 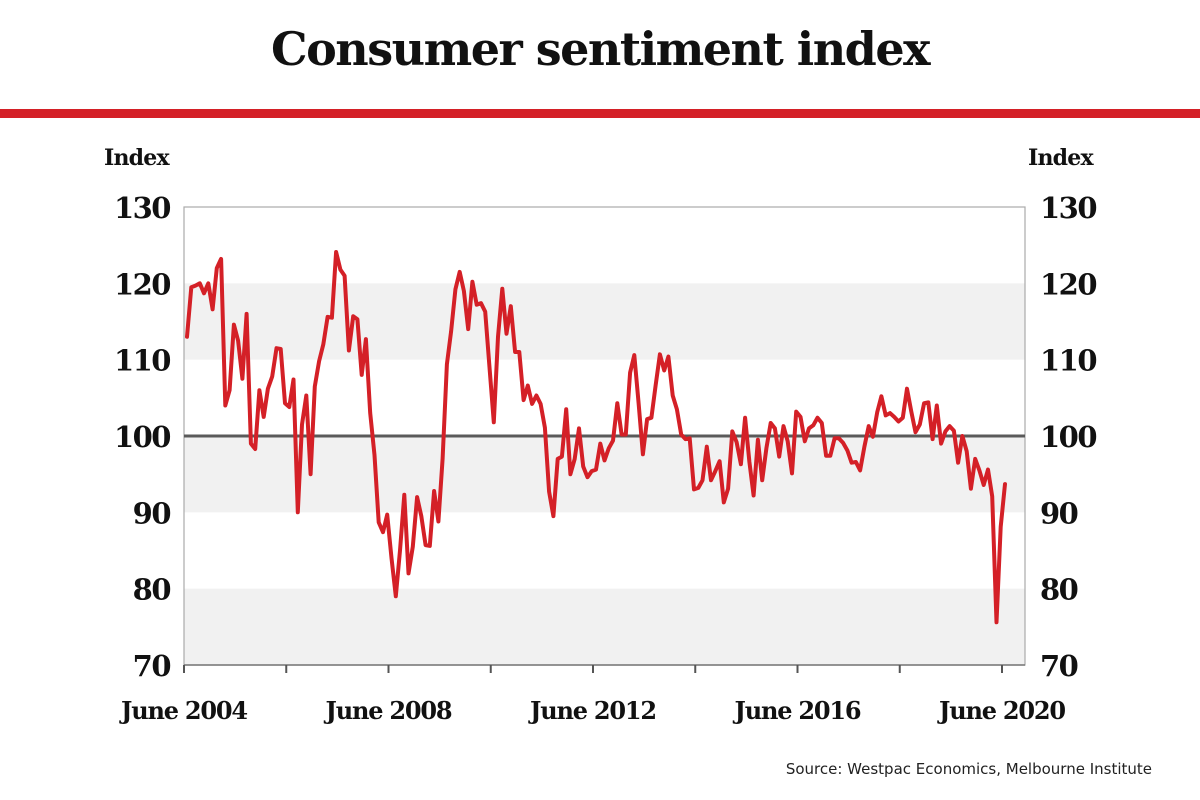 I want to click on y-axis-left: 70 80 90 100 110 120 130, so click(x=143, y=437).